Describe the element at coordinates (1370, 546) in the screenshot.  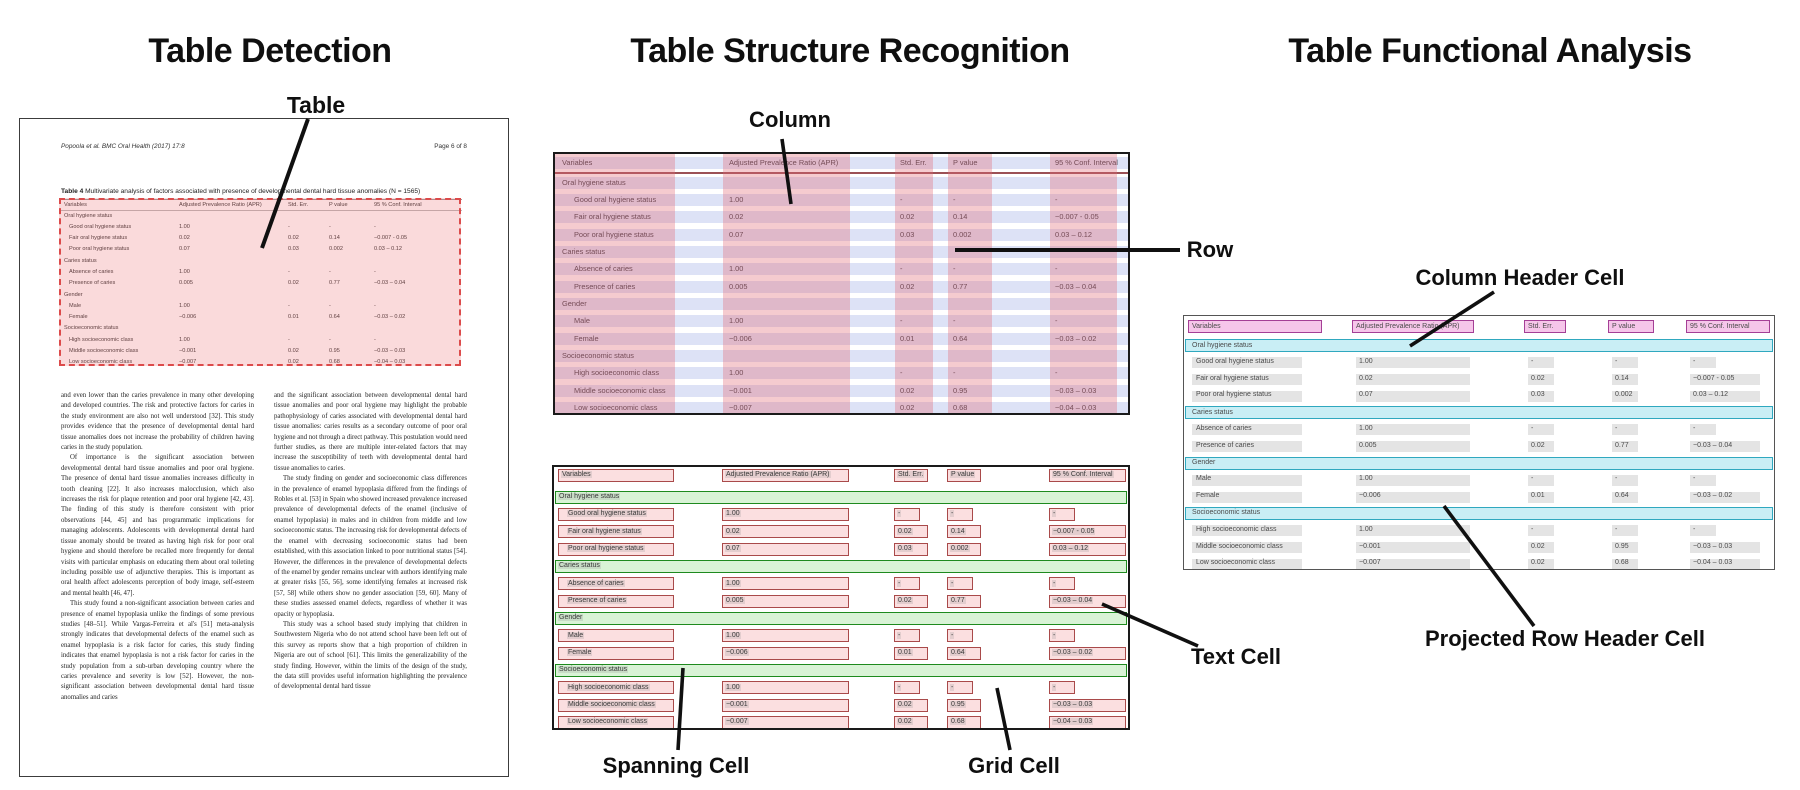
I see `table-cell: −0.001` at that location.